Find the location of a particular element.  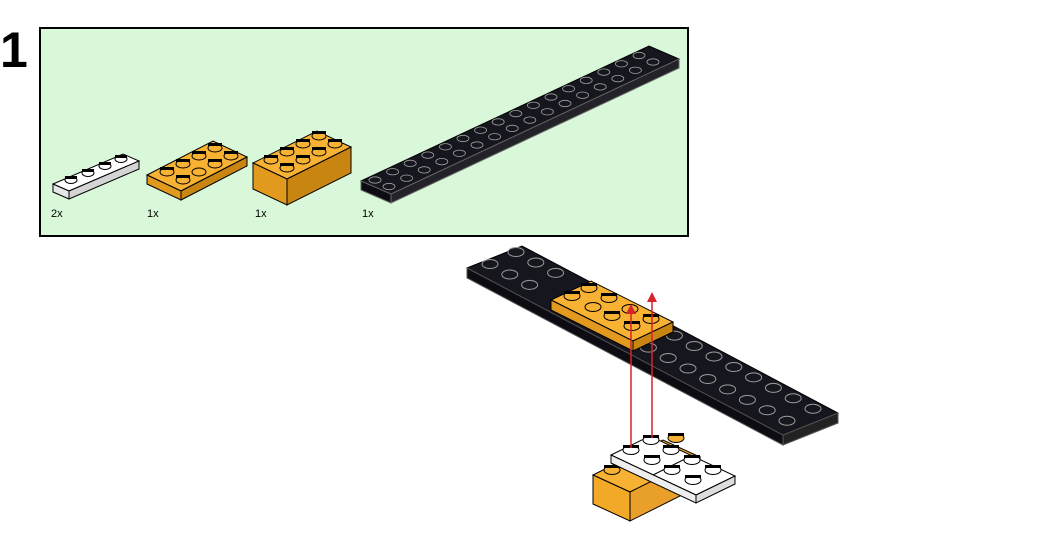

black-plate-2x16-icon is located at coordinates (520, 124).